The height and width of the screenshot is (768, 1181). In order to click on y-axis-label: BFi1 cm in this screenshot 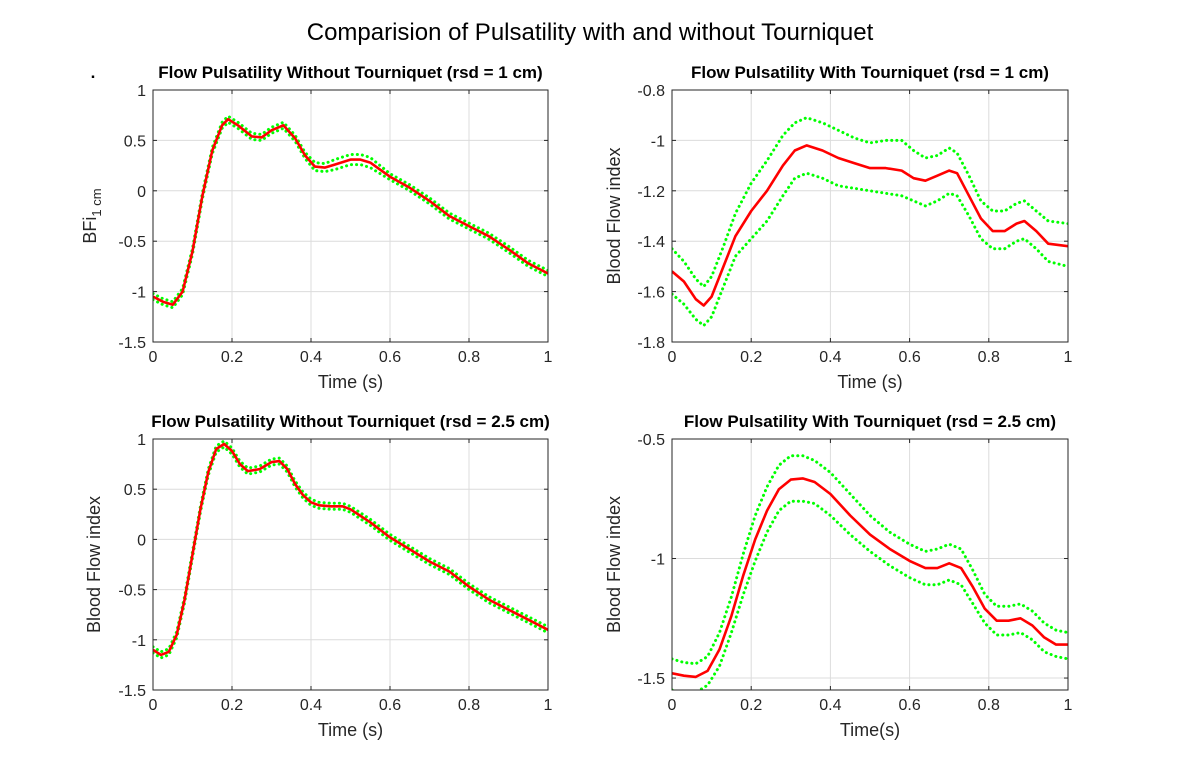, I will do `click(92, 215)`.